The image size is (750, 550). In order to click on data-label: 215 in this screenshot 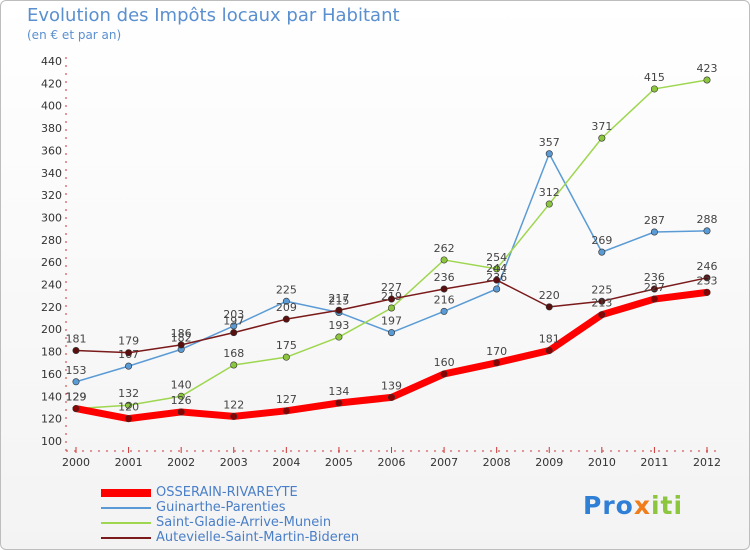, I will do `click(338, 300)`.